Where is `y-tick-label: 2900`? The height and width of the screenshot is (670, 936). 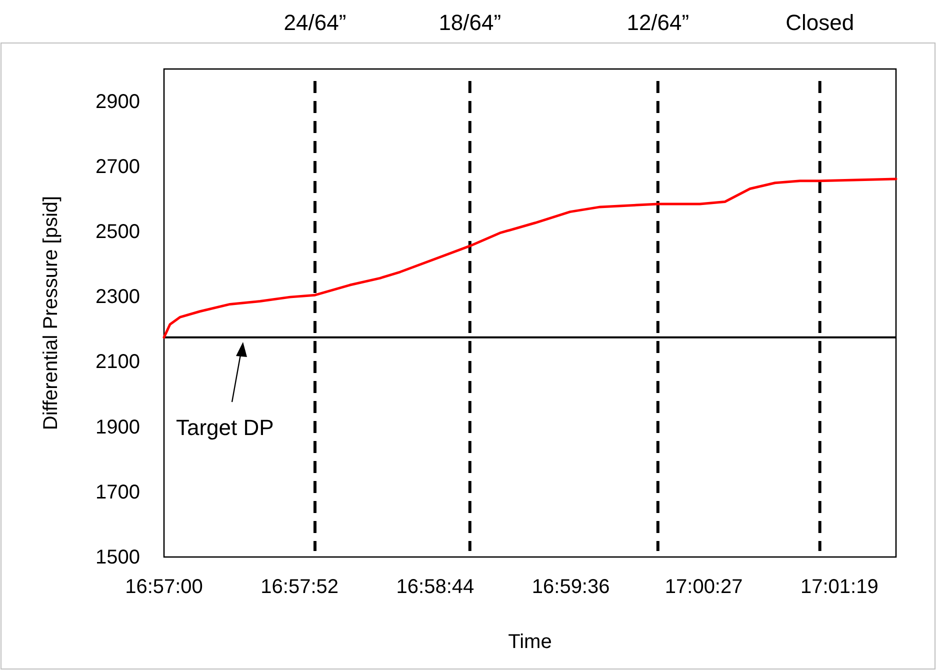 y-tick-label: 2900 is located at coordinates (118, 101).